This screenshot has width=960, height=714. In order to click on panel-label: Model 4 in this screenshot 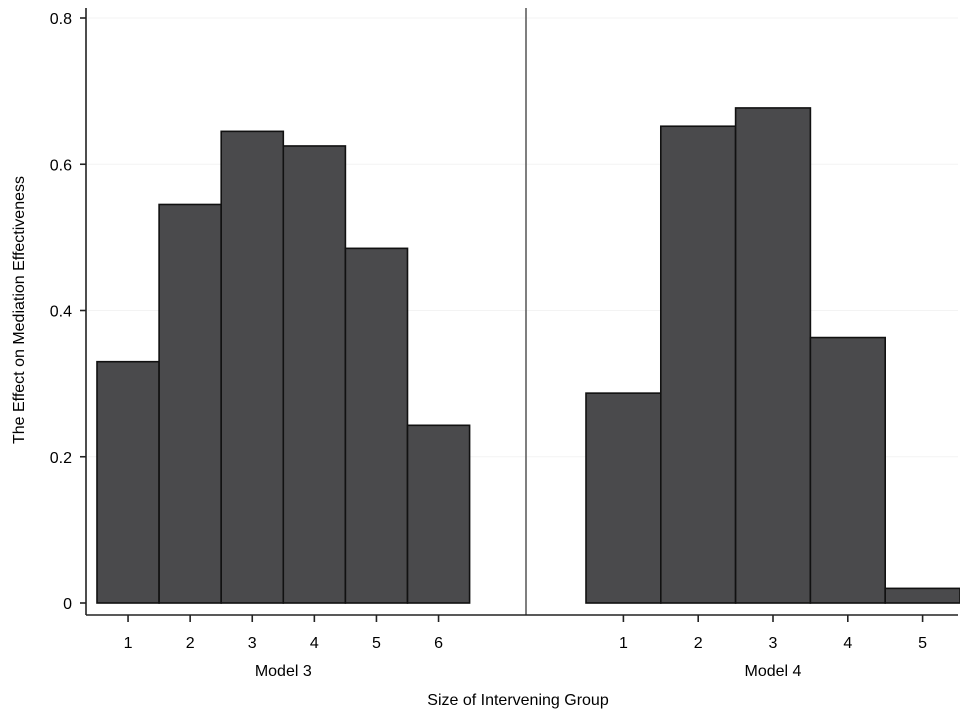, I will do `click(773, 671)`.